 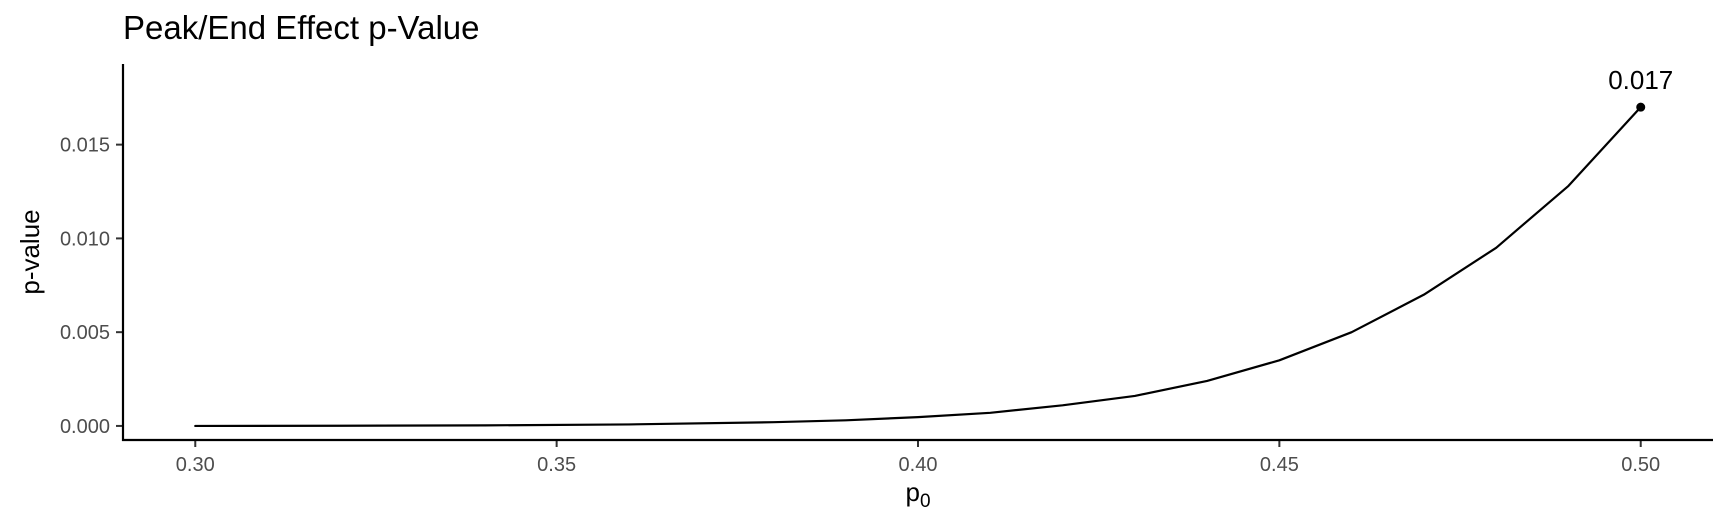 I want to click on x-tick-label: 0.30, so click(x=195, y=465).